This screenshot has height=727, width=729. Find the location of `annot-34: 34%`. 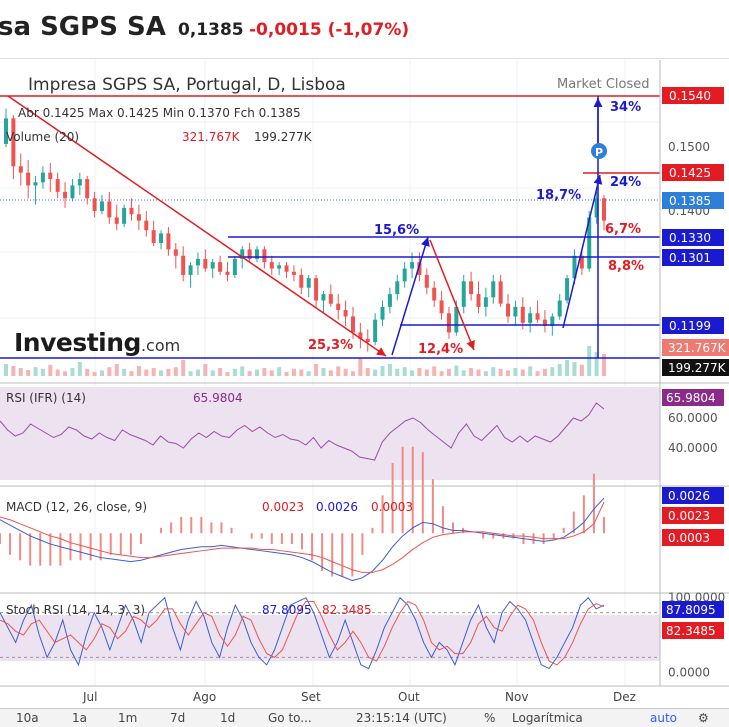

annot-34: 34% is located at coordinates (625, 107).